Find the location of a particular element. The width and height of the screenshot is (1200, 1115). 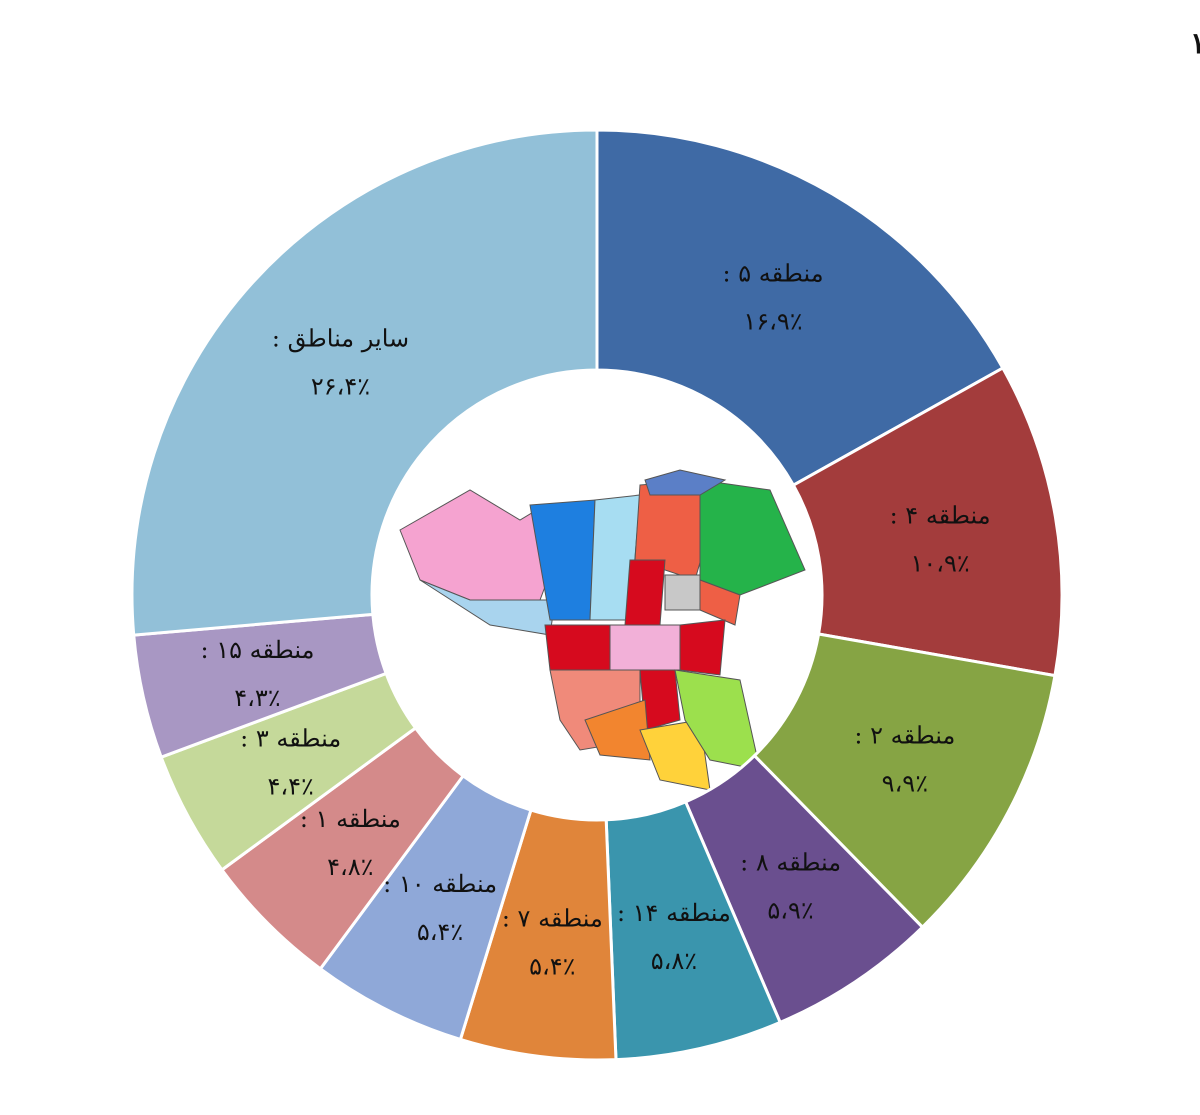

segment-label: منطقه ۵ : is located at coordinates (773, 273).